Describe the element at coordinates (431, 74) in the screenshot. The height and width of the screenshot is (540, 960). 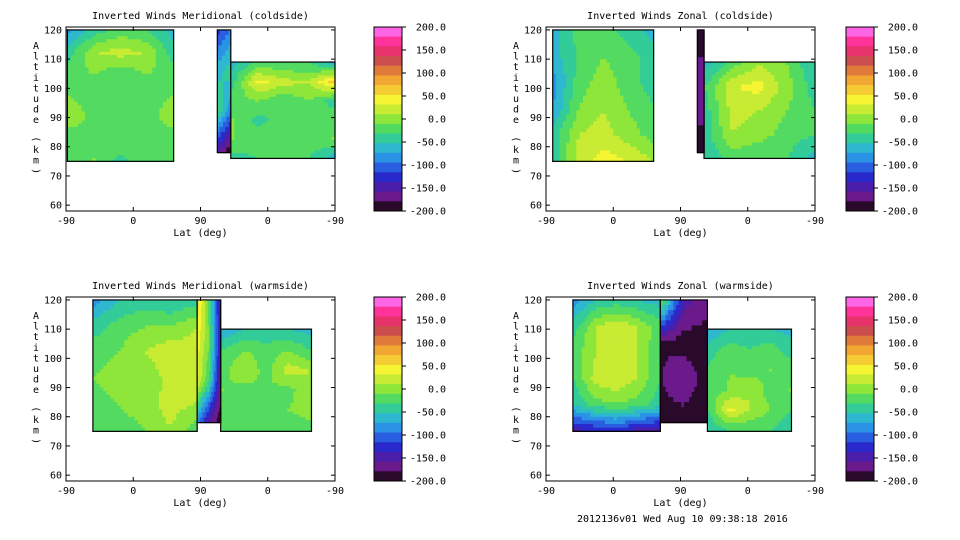
I see `colorbar-tick-label: 100.0` at that location.